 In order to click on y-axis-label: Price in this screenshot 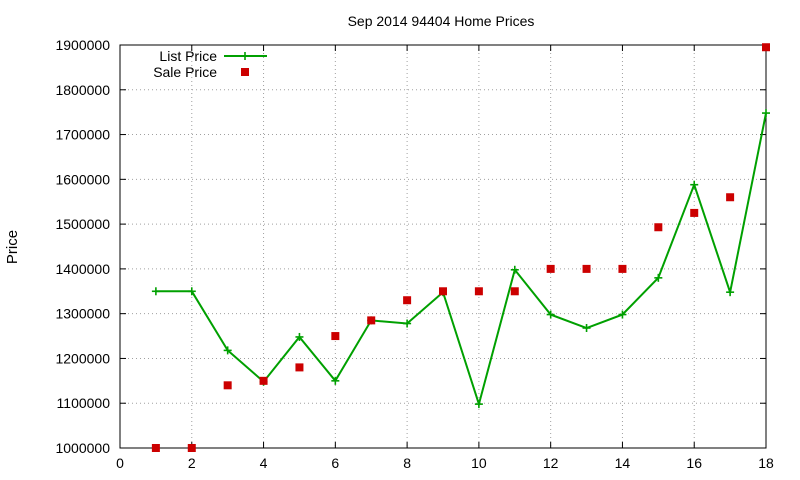, I will do `click(12, 247)`.